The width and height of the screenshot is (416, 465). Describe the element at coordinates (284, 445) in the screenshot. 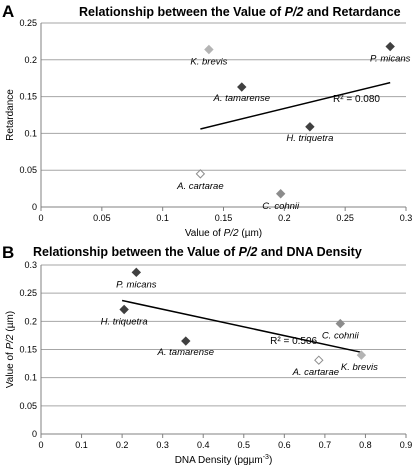

I see `x-tick-label: 0.6` at that location.